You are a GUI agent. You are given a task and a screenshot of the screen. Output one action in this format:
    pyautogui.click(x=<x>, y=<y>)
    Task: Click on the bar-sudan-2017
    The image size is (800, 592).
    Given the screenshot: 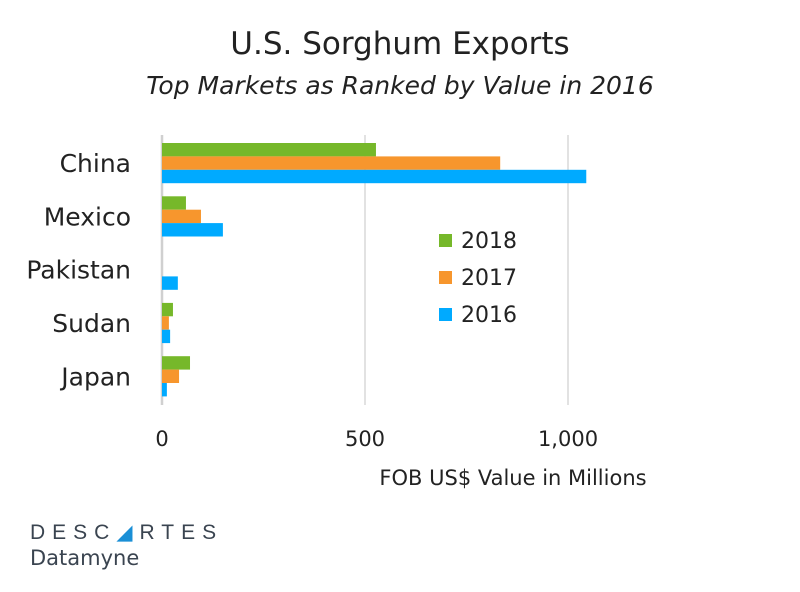 What is the action you would take?
    pyautogui.click(x=165, y=323)
    